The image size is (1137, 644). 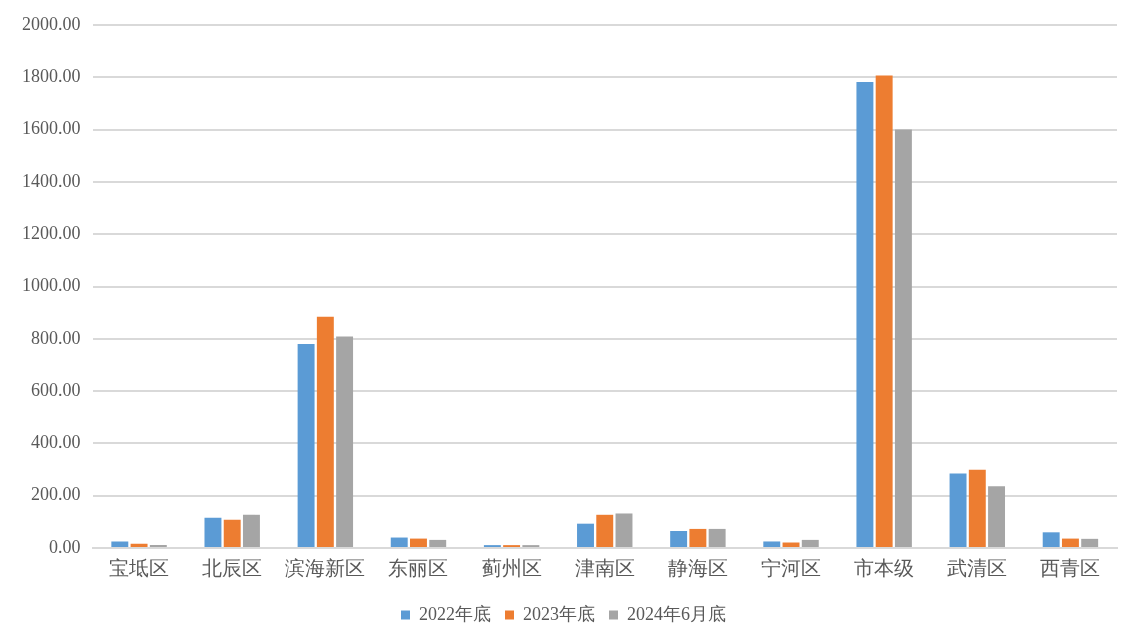 I want to click on y-tick-label: 600.00, so click(x=56, y=389).